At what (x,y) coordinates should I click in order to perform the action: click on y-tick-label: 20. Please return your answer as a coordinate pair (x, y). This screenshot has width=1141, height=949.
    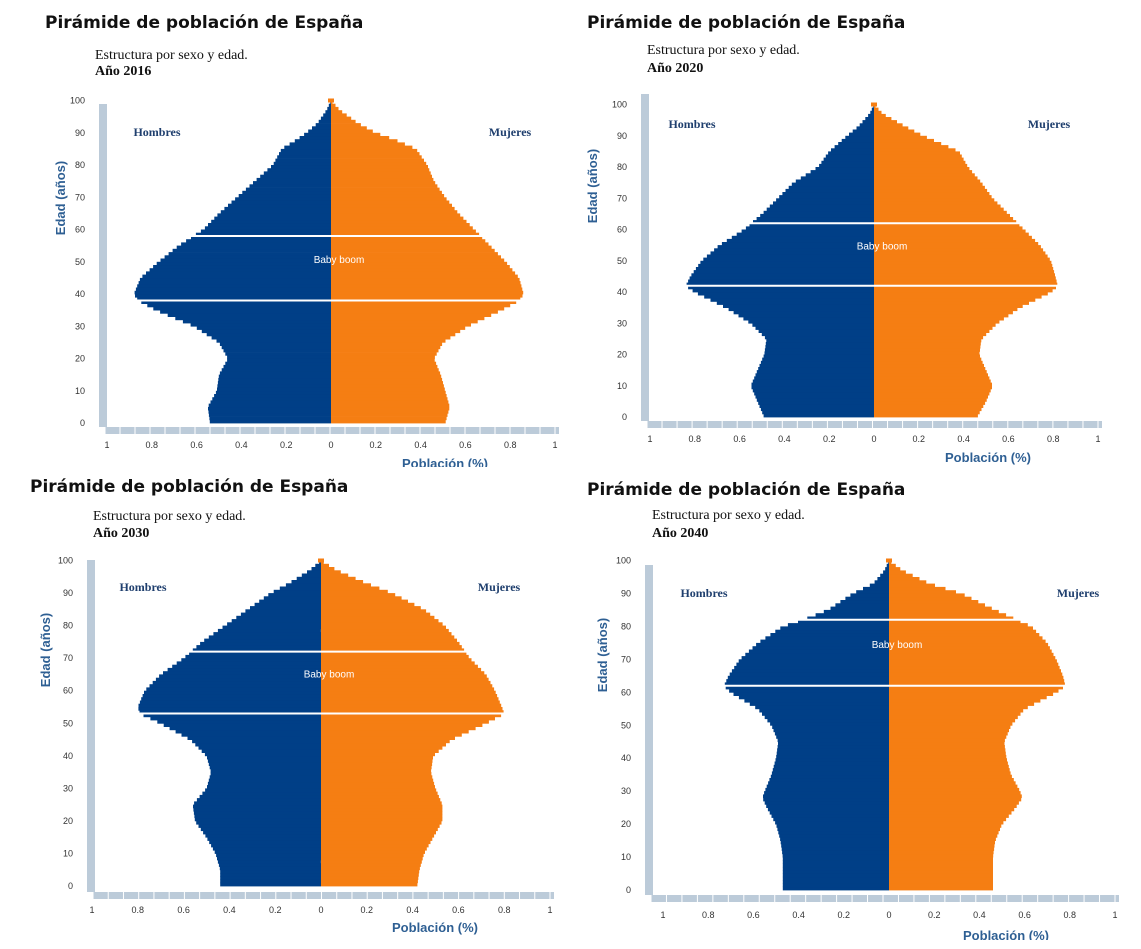
    Looking at the image, I should click on (80, 359).